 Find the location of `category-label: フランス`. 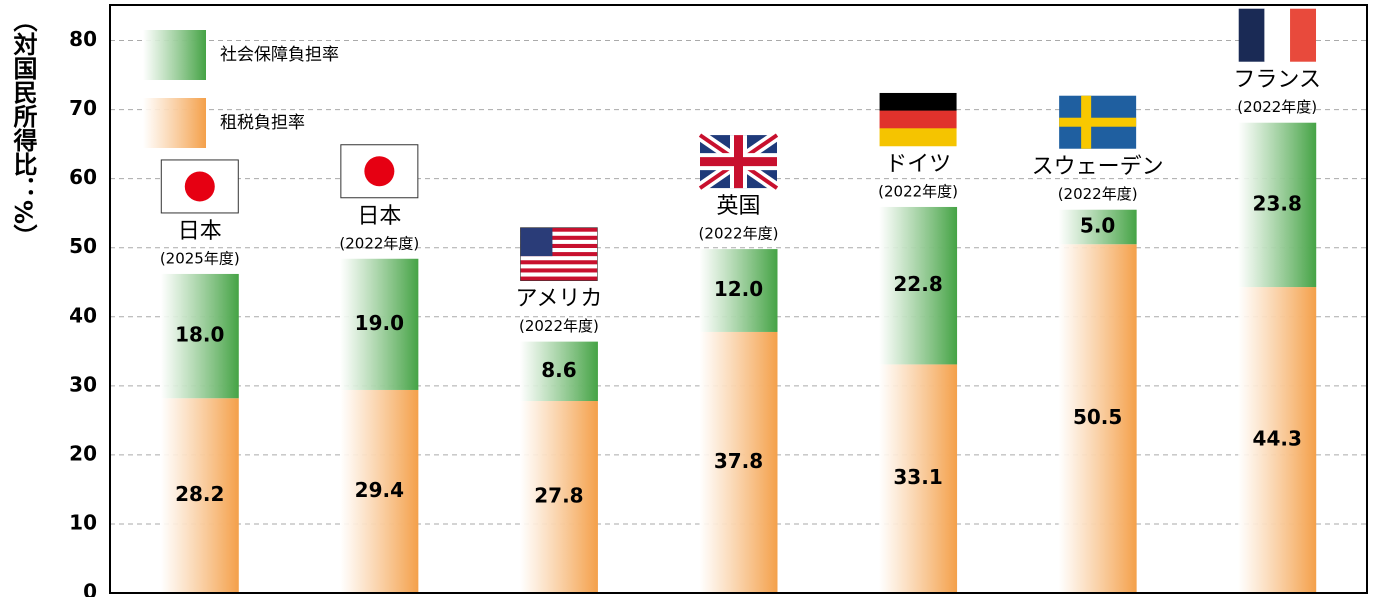

category-label: フランス is located at coordinates (1277, 80).